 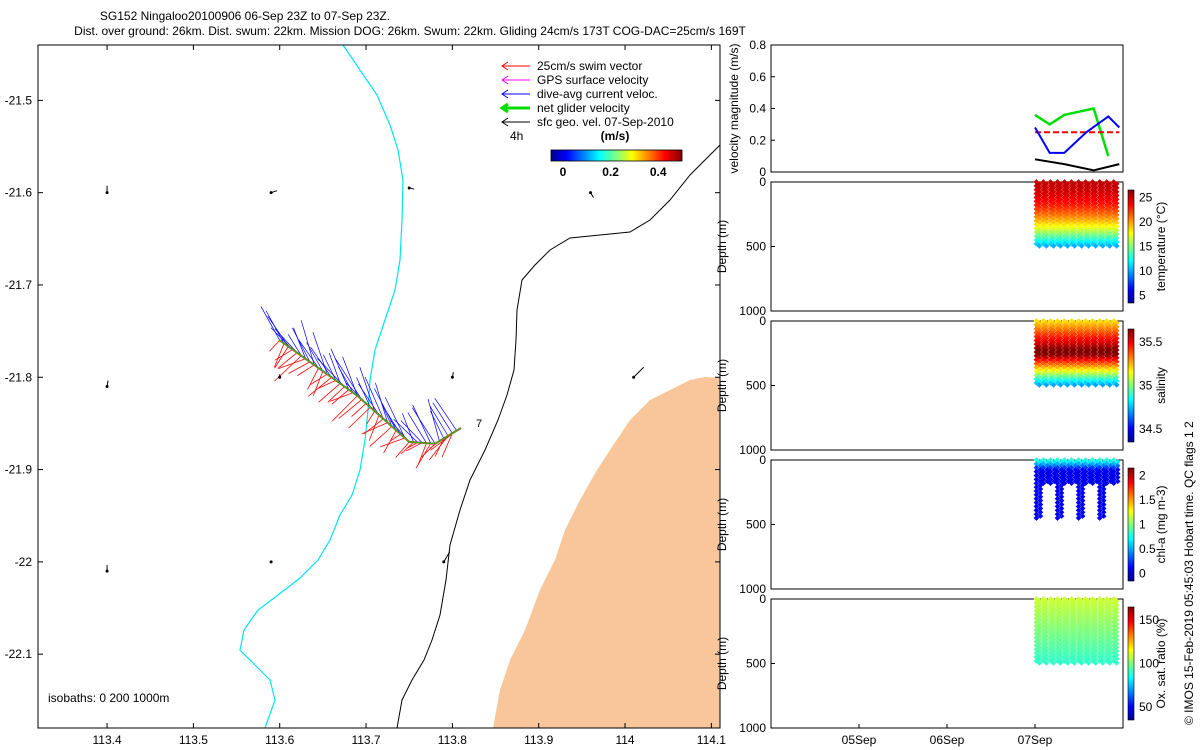 I want to click on geostrophic-vector, so click(x=447, y=557).